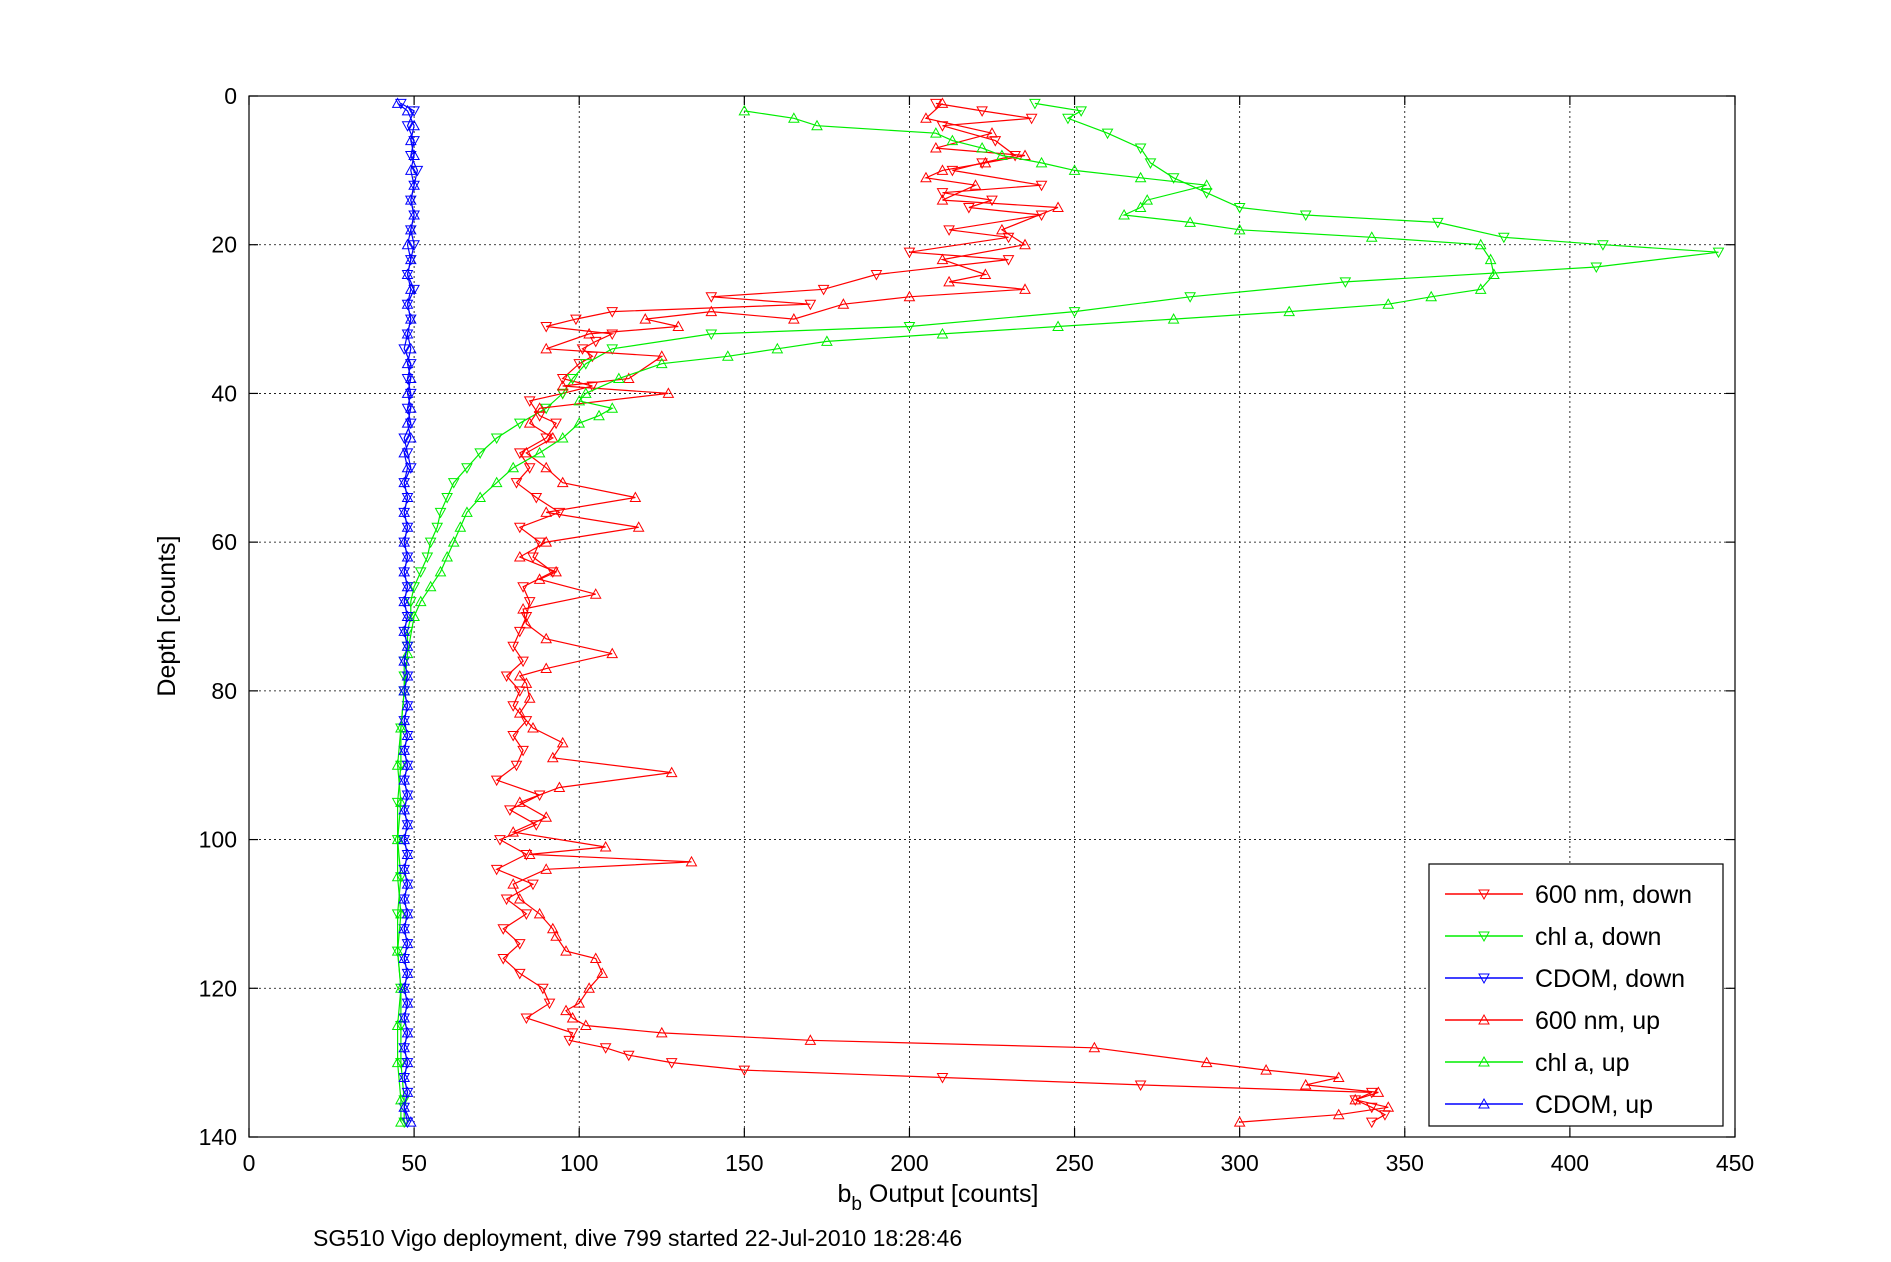 Image resolution: width=1891 pixels, height=1262 pixels. I want to click on x-tick-label: 150, so click(744, 1163).